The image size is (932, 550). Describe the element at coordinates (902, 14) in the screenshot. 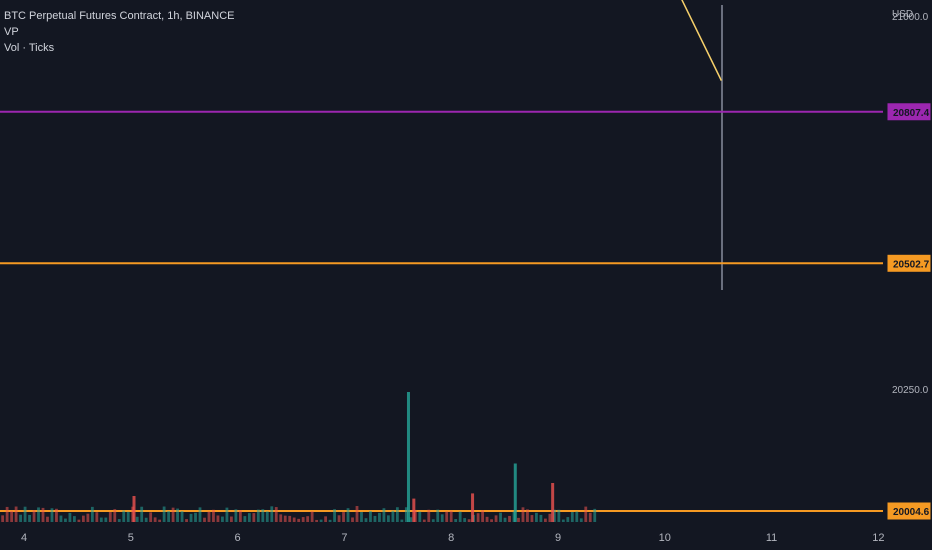

I see `price-unit-label: USD` at that location.